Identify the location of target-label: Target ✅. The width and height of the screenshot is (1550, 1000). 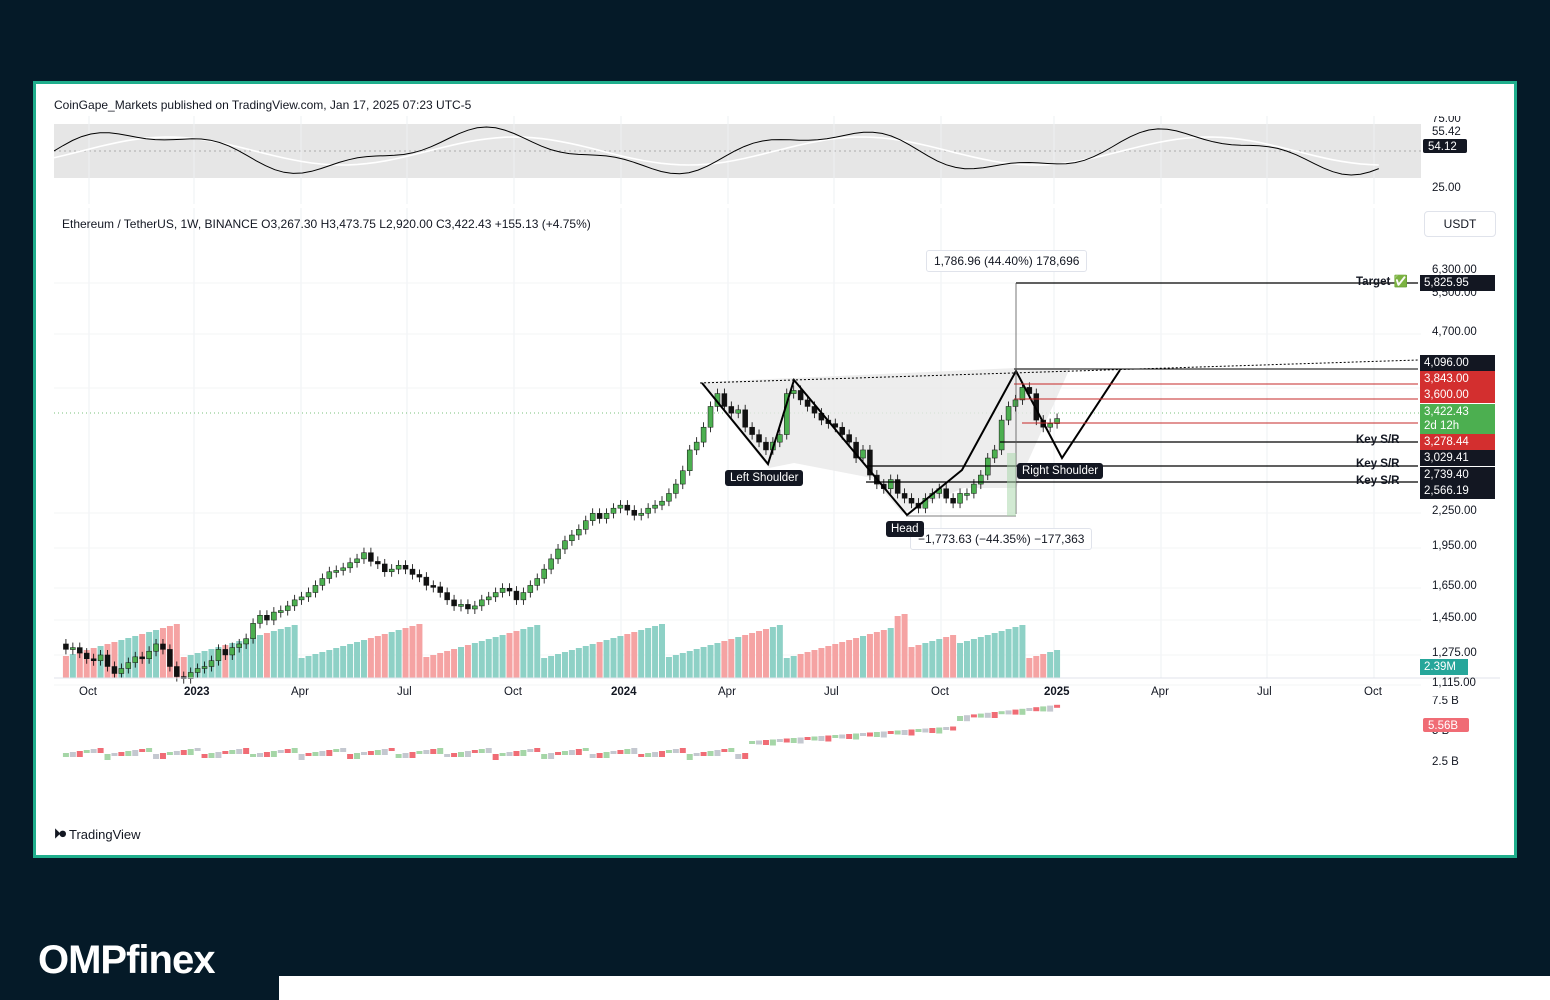
(1382, 282).